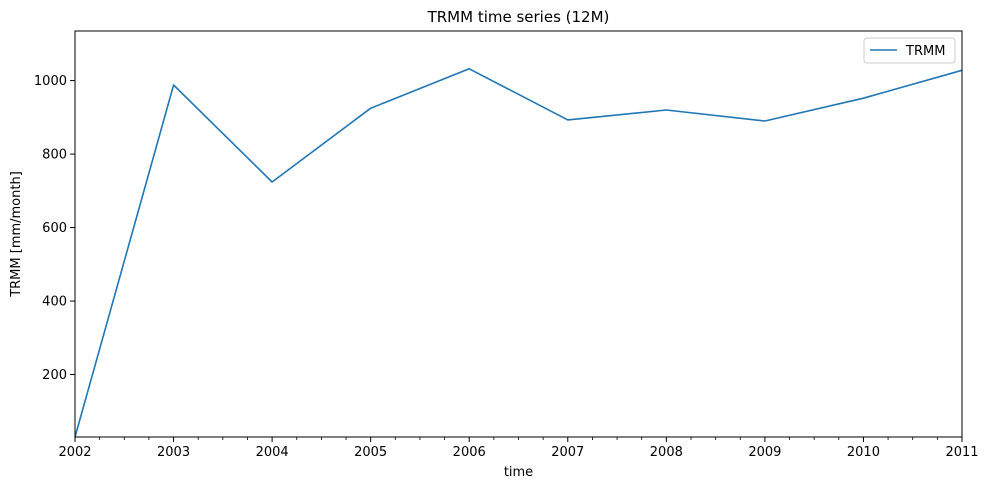 The width and height of the screenshot is (989, 490). What do you see at coordinates (54, 155) in the screenshot?
I see `y-tick-label: 800` at bounding box center [54, 155].